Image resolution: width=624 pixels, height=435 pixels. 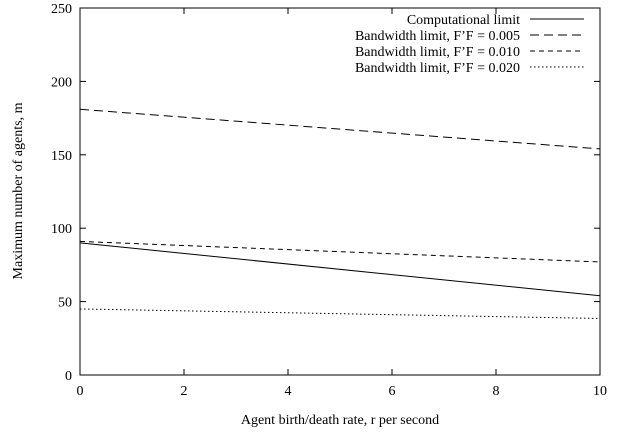 What do you see at coordinates (288, 391) in the screenshot?
I see `x-tick-label: 4` at bounding box center [288, 391].